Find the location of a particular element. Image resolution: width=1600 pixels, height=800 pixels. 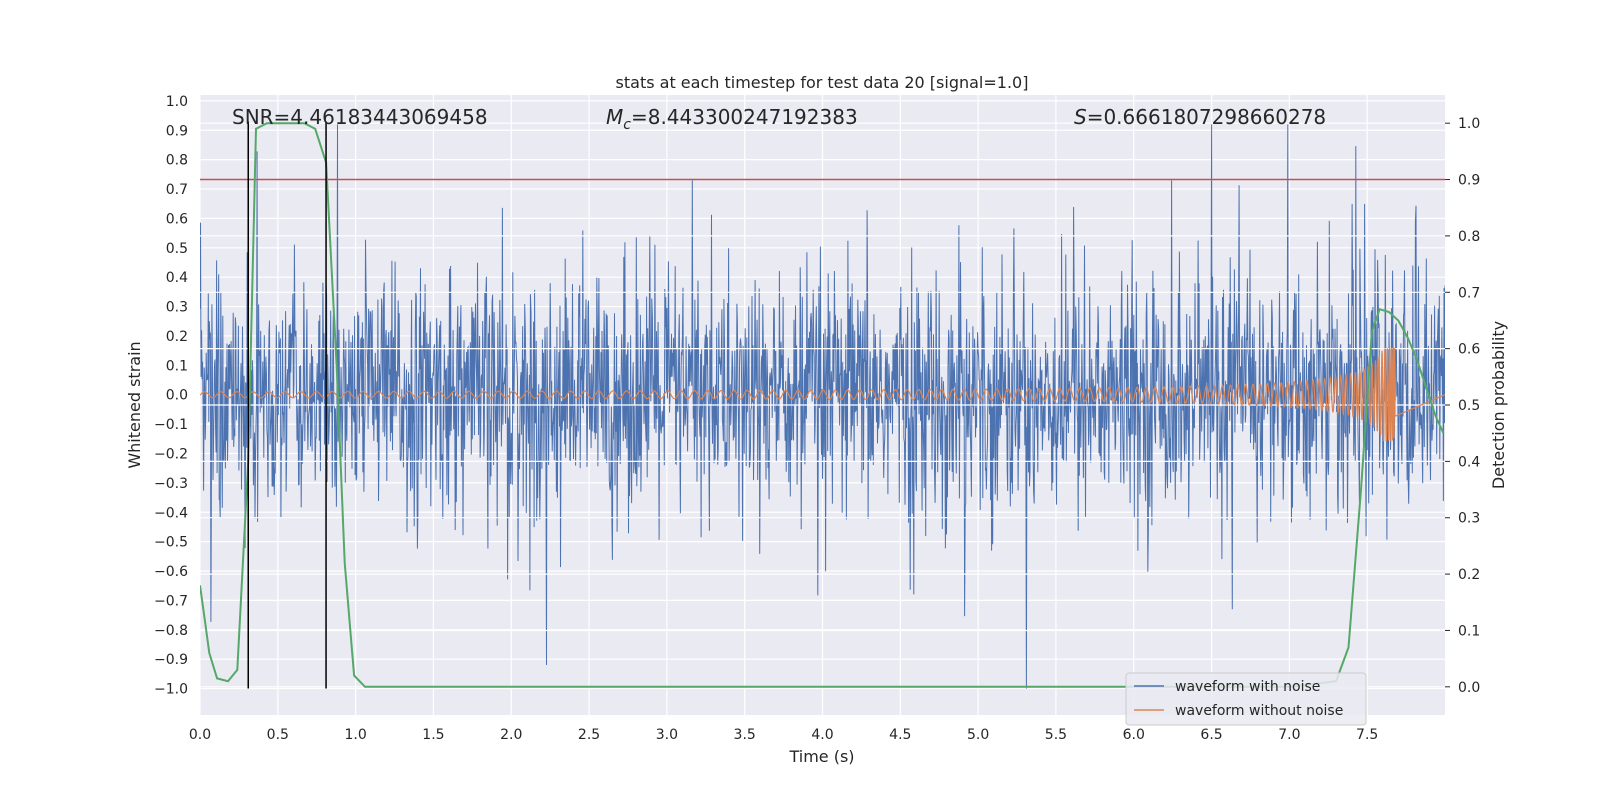

y-tick-label: −0.8 is located at coordinates (171, 631).